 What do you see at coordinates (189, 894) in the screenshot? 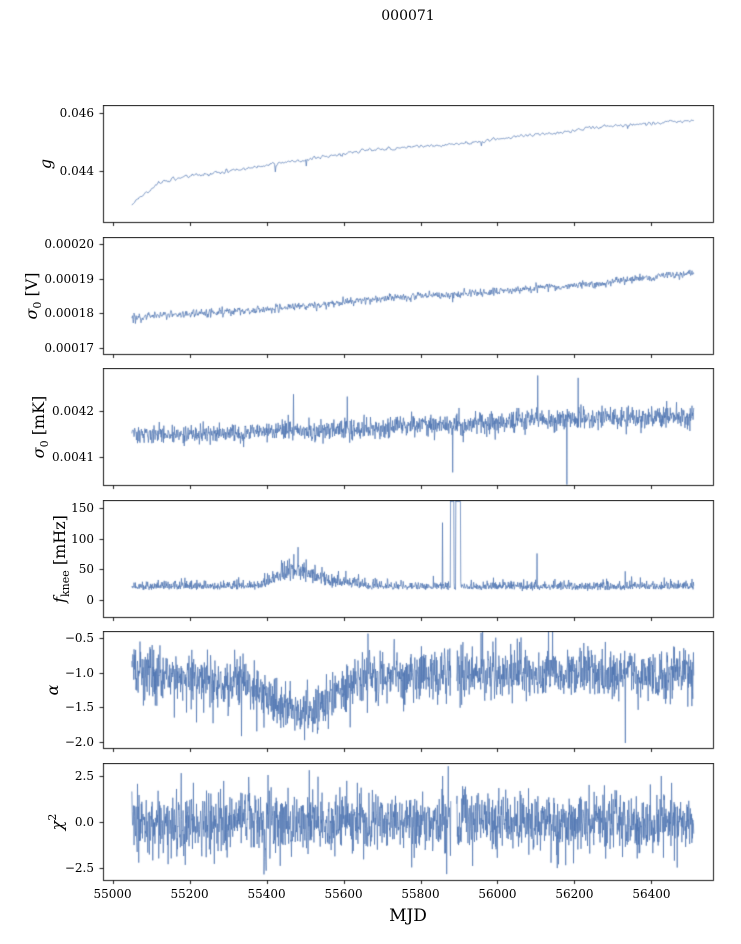
I see `x-tick-label: 55200` at bounding box center [189, 894].